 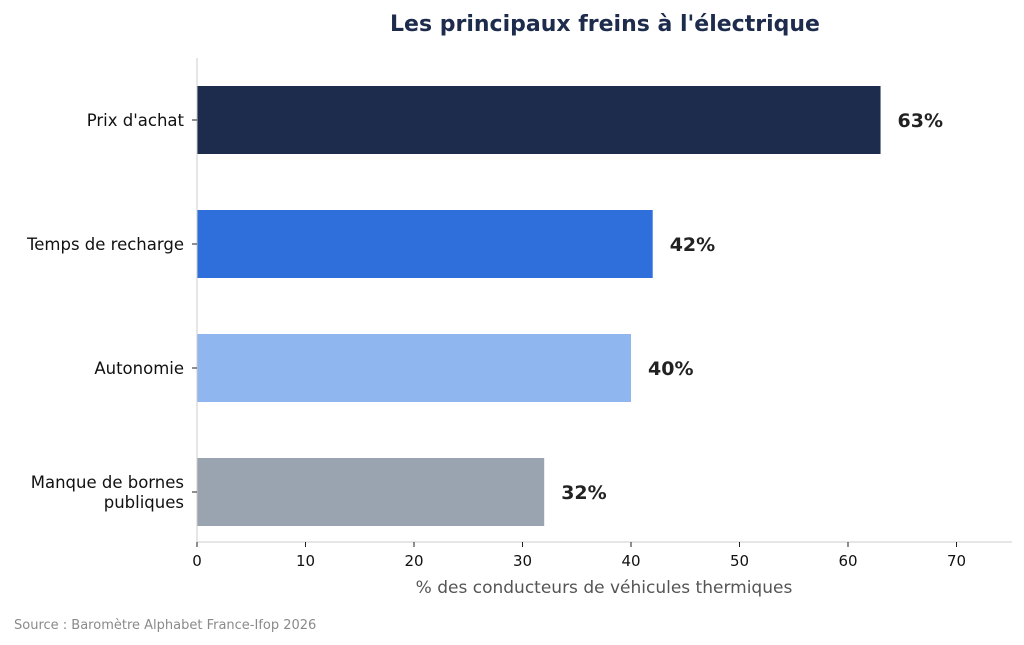 What do you see at coordinates (197, 561) in the screenshot?
I see `x-tick-label-0: 0` at bounding box center [197, 561].